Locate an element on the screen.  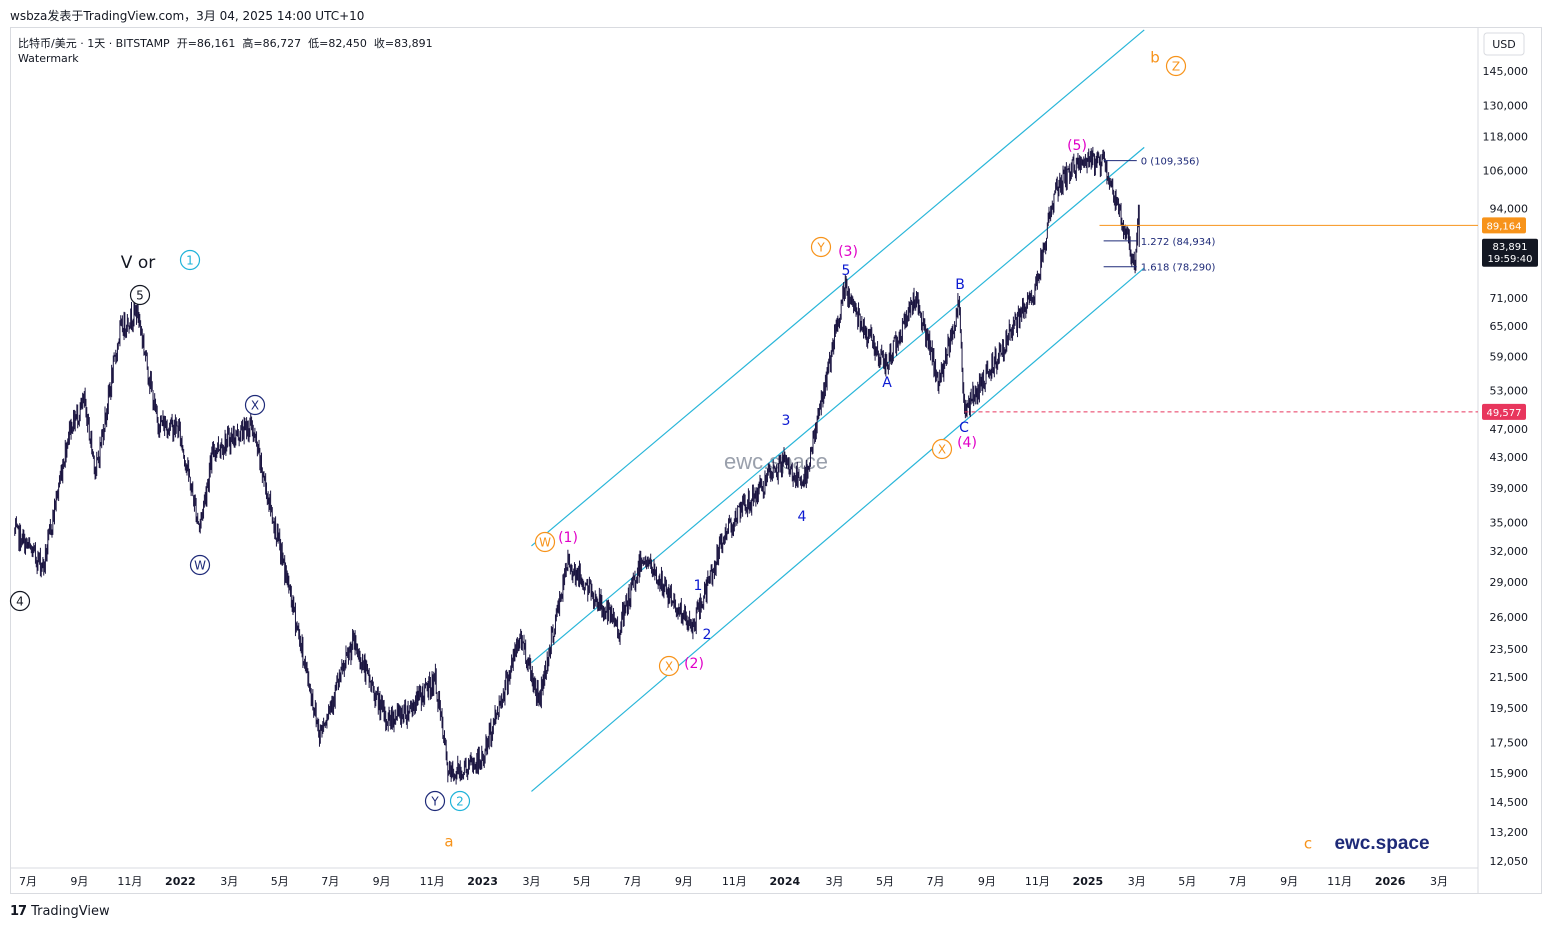
brand-watermark: ewc.space is located at coordinates (1381, 843).